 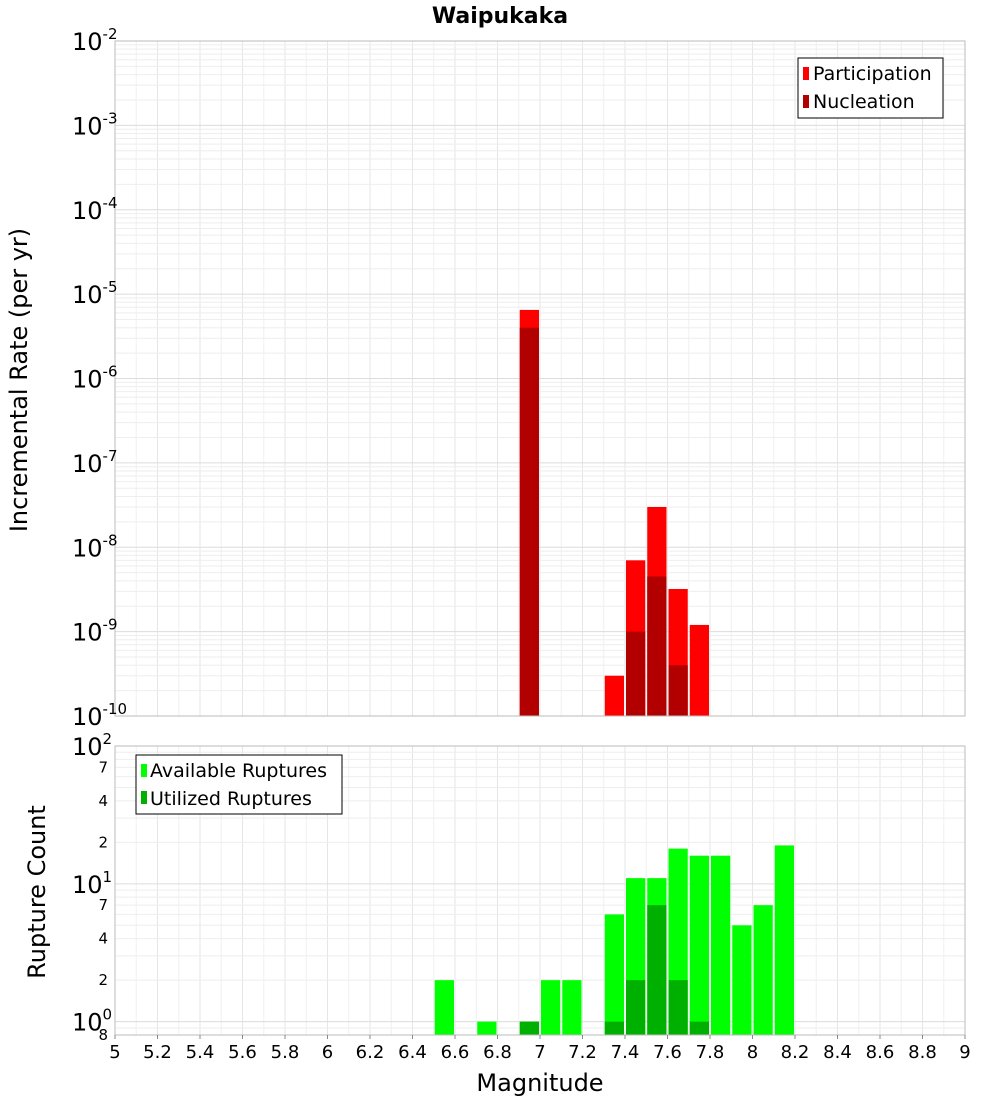 What do you see at coordinates (200, 1052) in the screenshot?
I see `x-tick-label: 5.4` at bounding box center [200, 1052].